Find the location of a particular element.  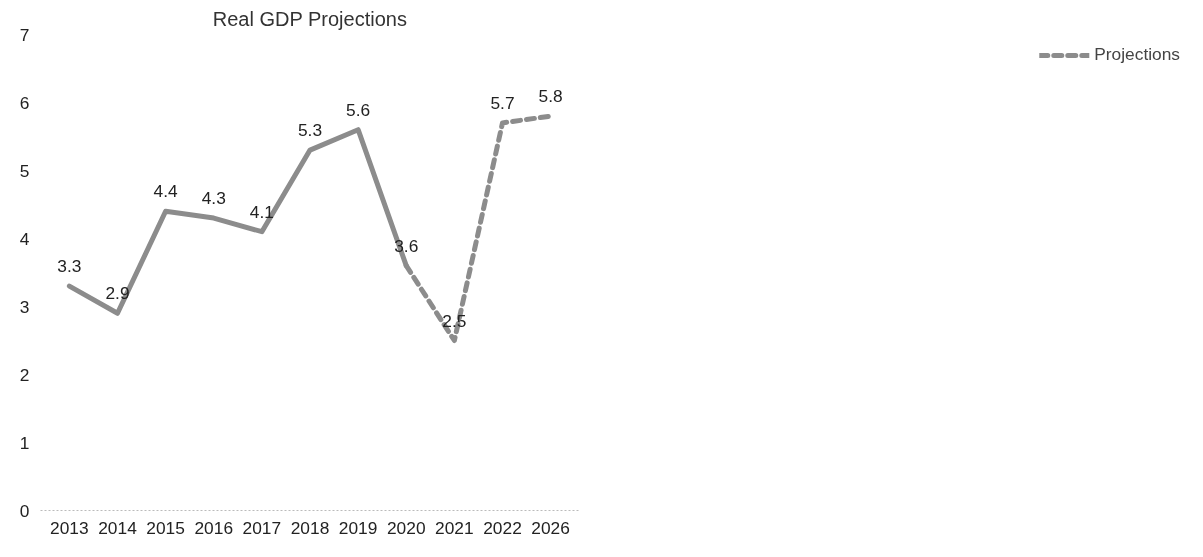

data-label: 5.3 is located at coordinates (310, 130).